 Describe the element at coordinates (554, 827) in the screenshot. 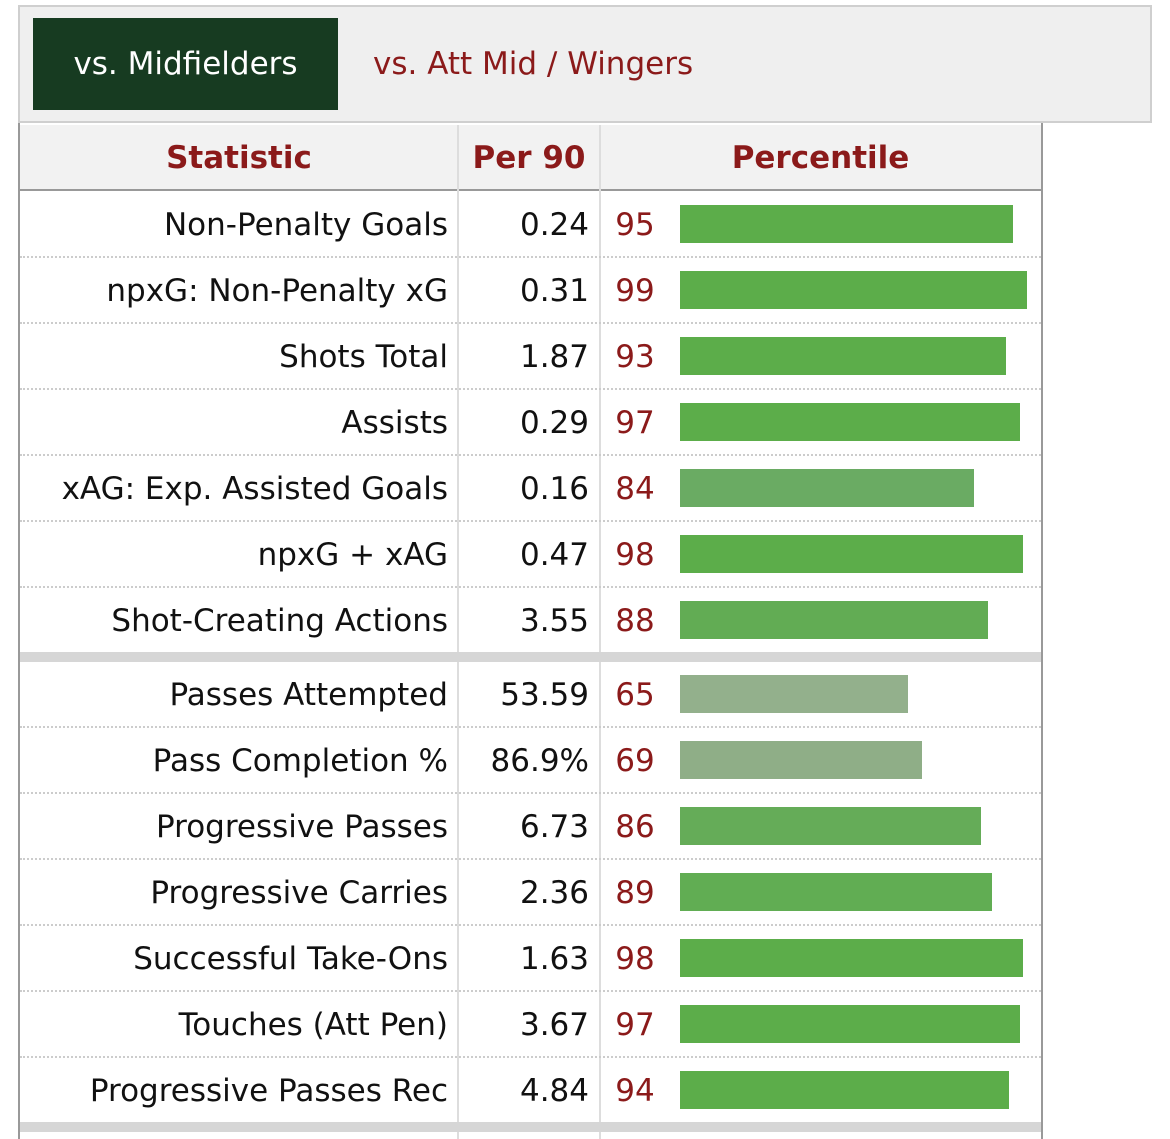

I see `per90: 6.73` at that location.